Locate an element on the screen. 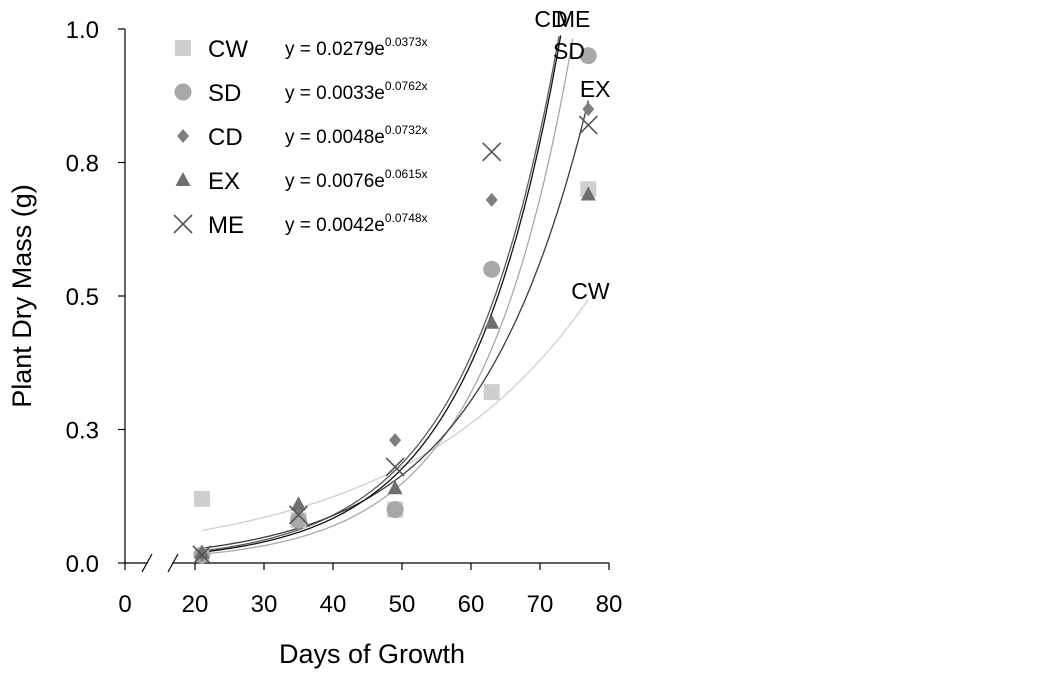 The height and width of the screenshot is (673, 1046). legend-item-ex: EX y = 0.0076e0.0615x is located at coordinates (301, 181).